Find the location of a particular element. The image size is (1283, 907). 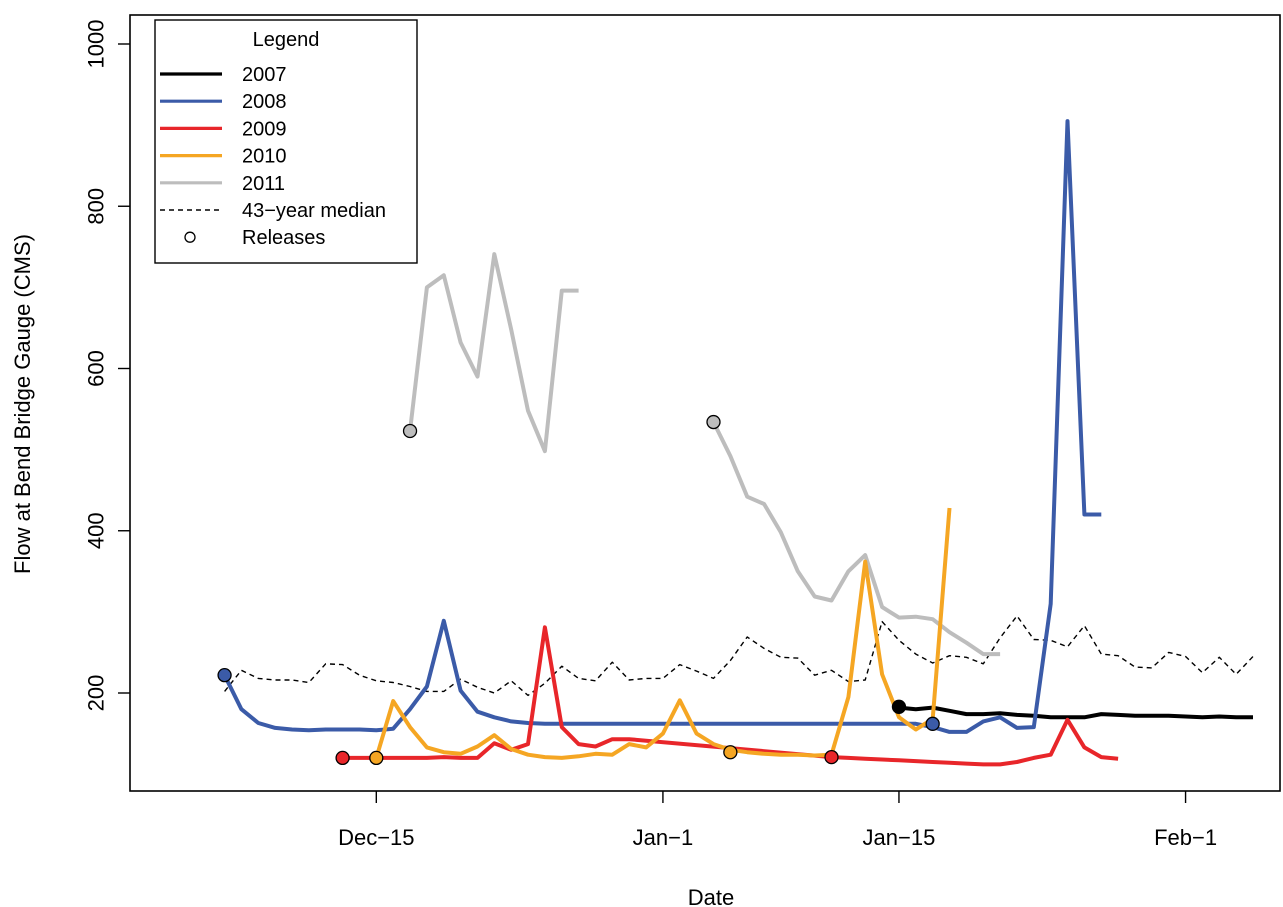

y-axis: 200 400 600 800 1000 is located at coordinates (107, 366).